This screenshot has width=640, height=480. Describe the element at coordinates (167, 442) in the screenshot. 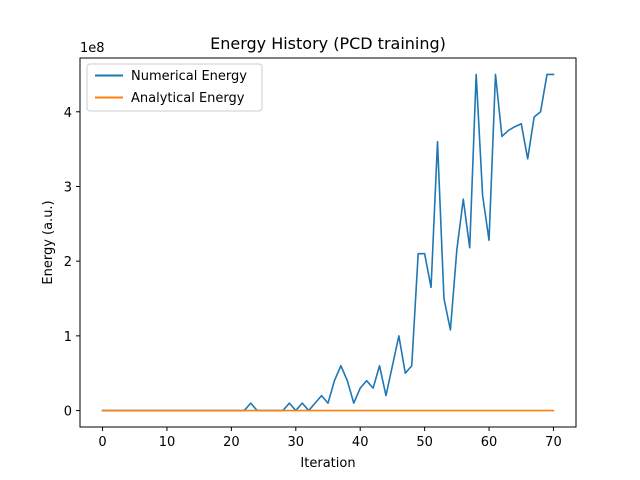

I see `x-tick-label: 10` at that location.